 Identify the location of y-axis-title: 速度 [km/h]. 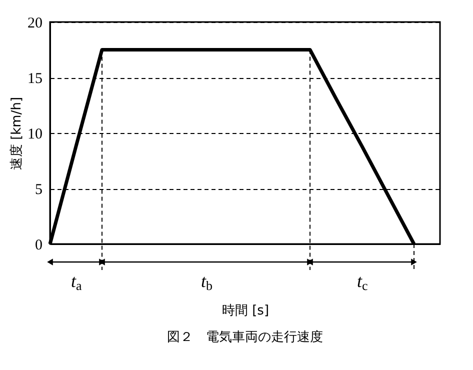
(16, 133).